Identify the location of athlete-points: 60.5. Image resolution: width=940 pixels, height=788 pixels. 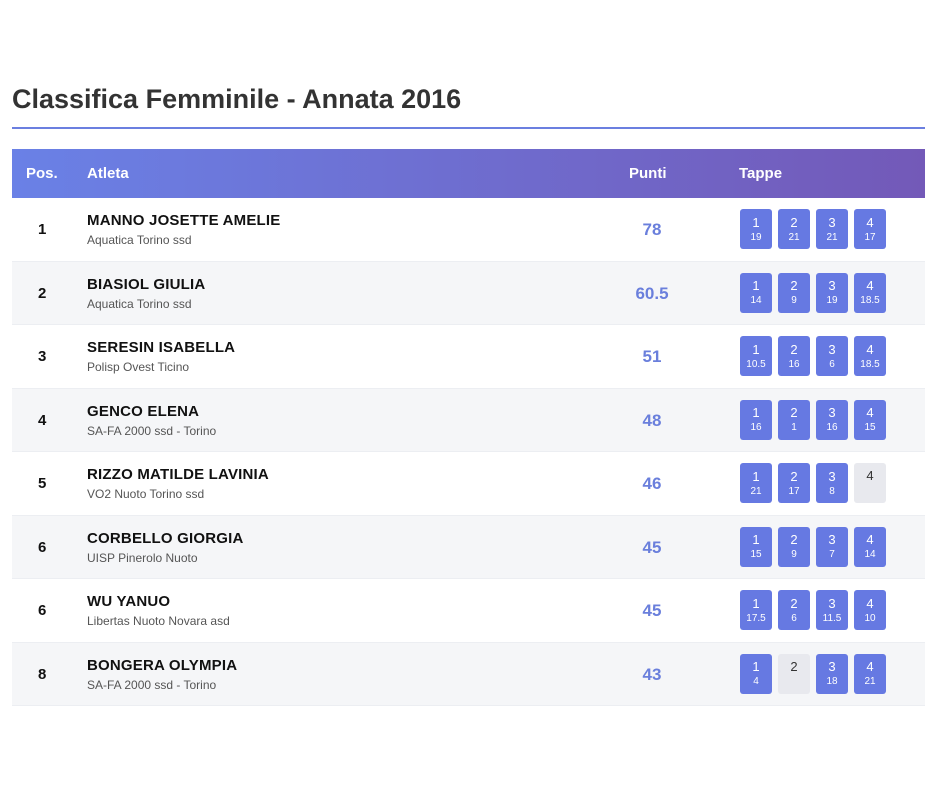
(652, 293).